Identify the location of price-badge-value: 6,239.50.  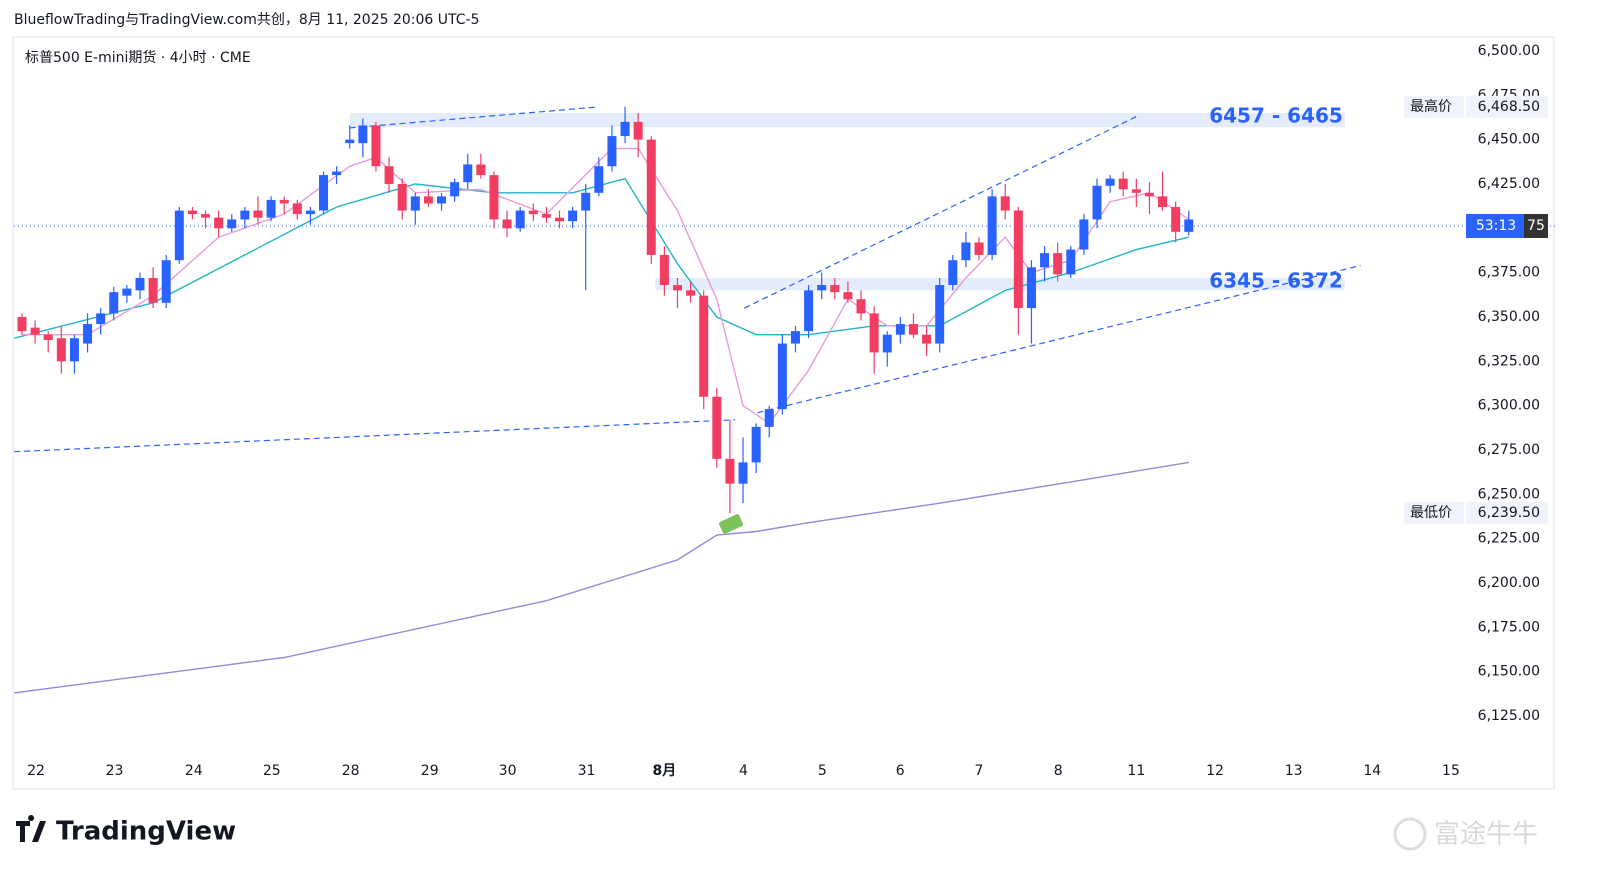
(1509, 513).